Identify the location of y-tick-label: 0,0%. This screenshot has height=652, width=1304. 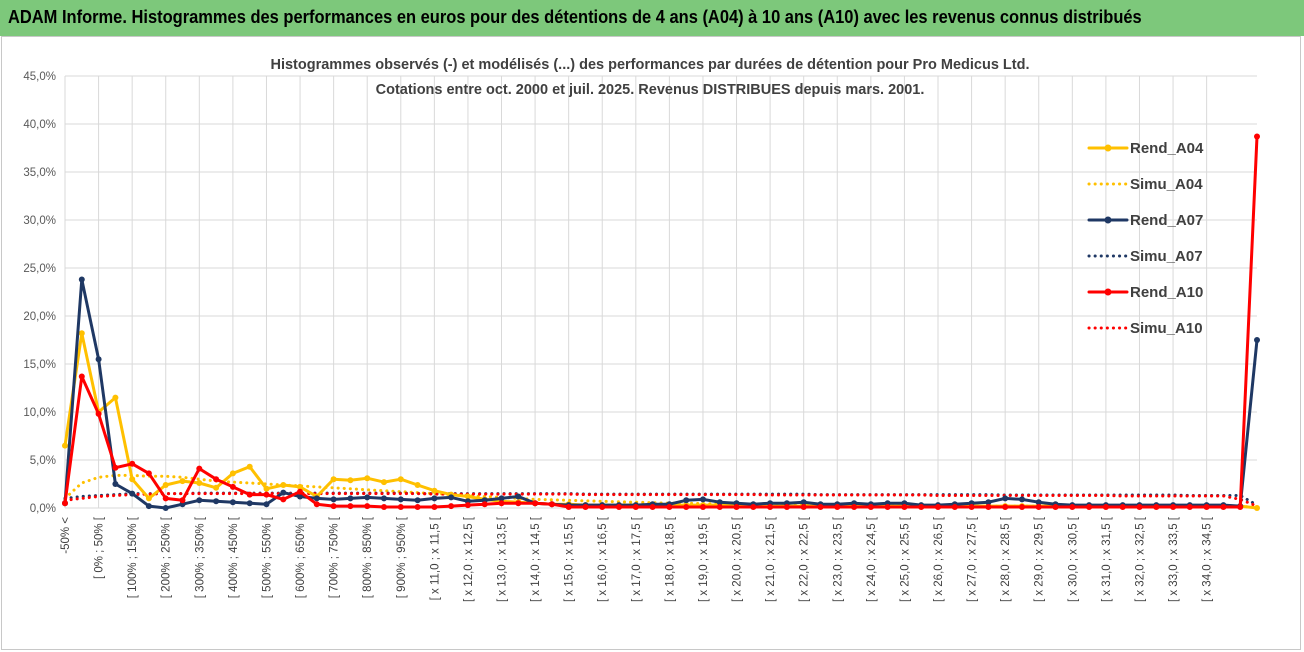
(43, 509).